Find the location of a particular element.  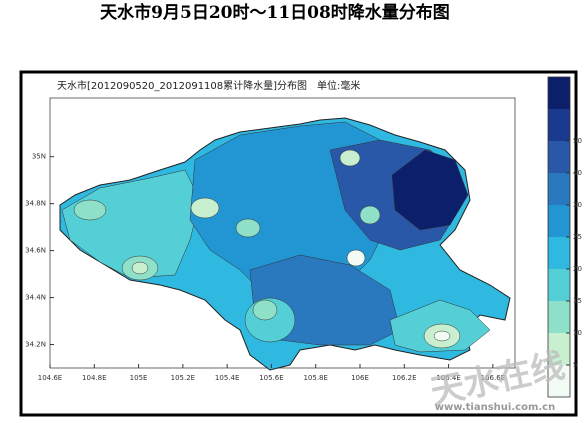

y-tick-label: 34.2N is located at coordinates (35, 345).